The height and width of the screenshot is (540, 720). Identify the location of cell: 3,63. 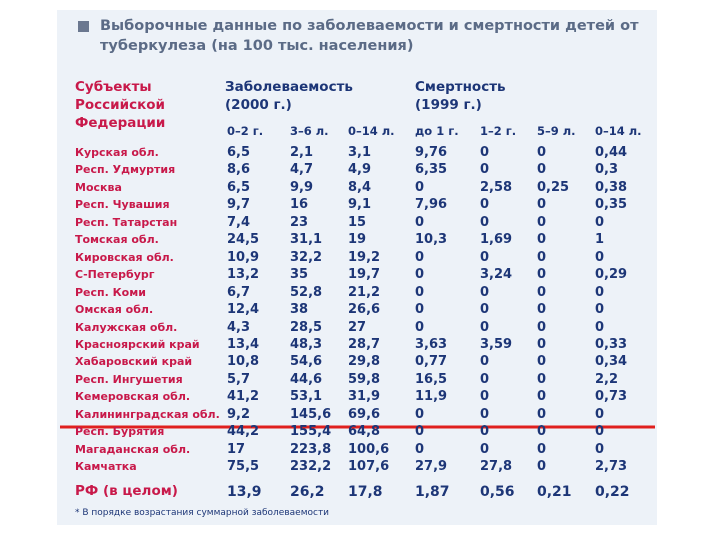
(431, 344).